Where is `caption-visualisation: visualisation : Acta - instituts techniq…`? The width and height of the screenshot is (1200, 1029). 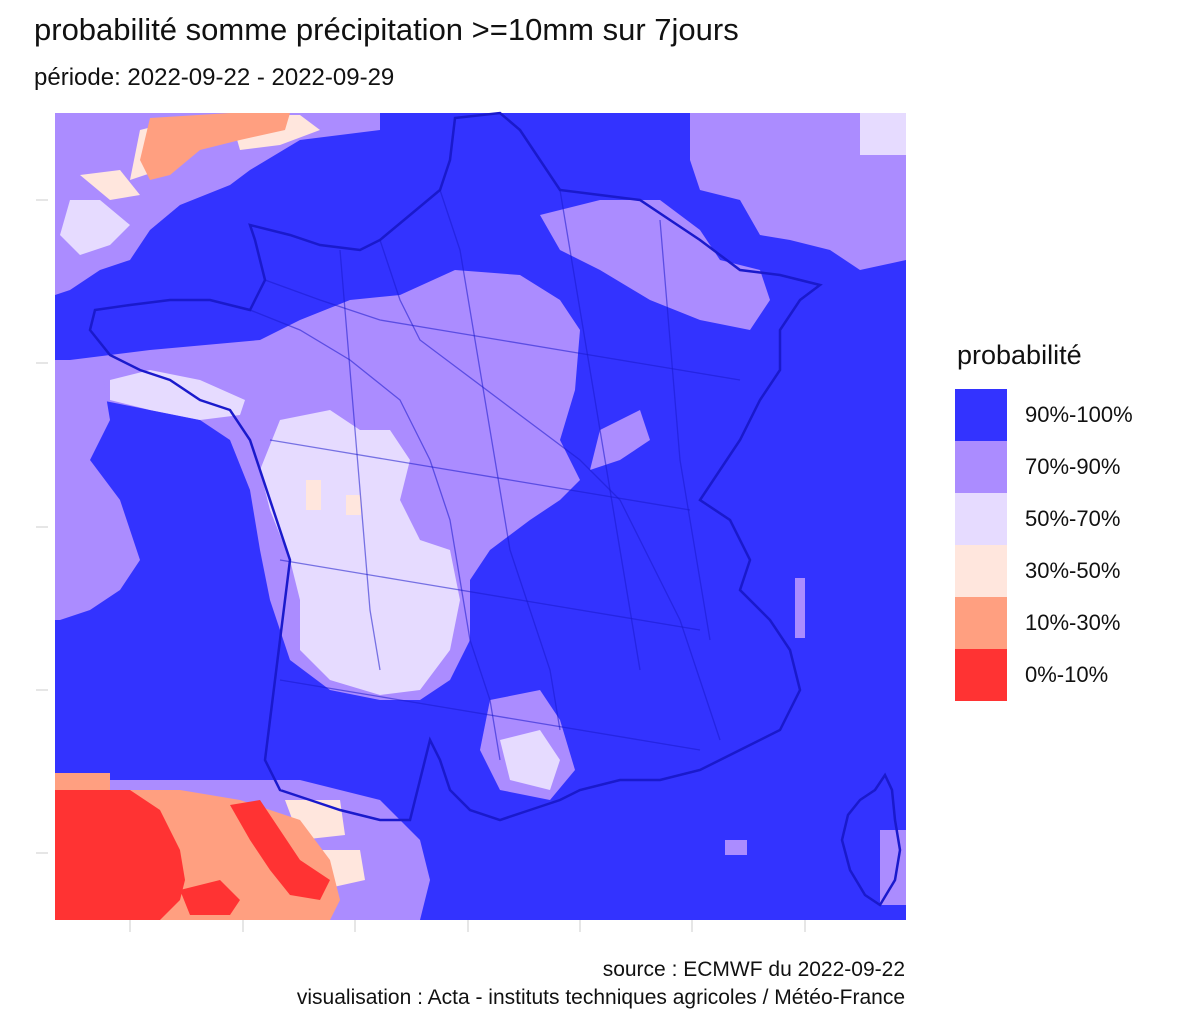 caption-visualisation: visualisation : Acta - instituts techniq… is located at coordinates (600, 997).